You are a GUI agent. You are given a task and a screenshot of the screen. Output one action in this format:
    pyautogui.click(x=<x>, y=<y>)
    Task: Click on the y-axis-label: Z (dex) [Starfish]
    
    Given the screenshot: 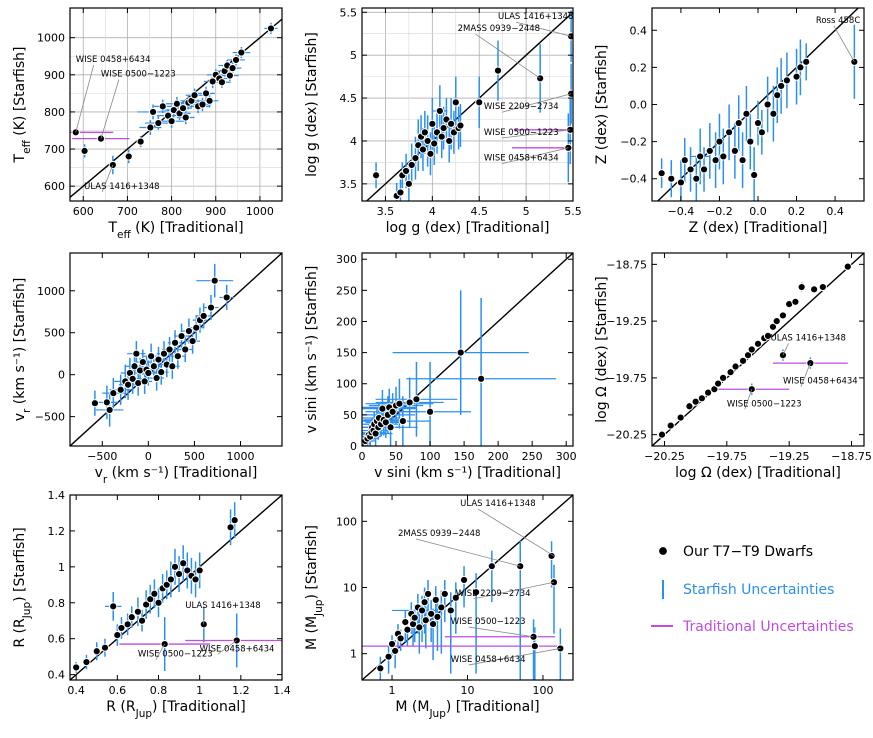 What is the action you would take?
    pyautogui.click(x=602, y=105)
    